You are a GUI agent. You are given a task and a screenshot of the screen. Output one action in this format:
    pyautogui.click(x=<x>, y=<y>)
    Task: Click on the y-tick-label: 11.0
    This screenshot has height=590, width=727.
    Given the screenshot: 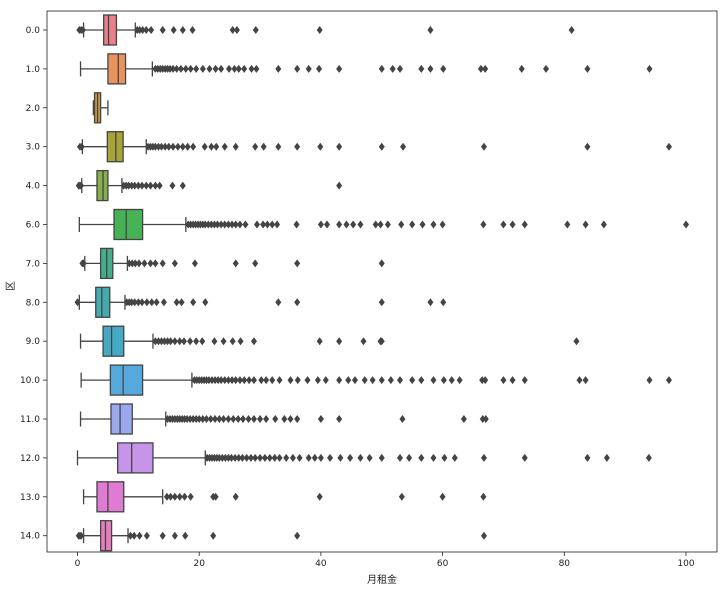 What is the action you would take?
    pyautogui.click(x=30, y=420)
    